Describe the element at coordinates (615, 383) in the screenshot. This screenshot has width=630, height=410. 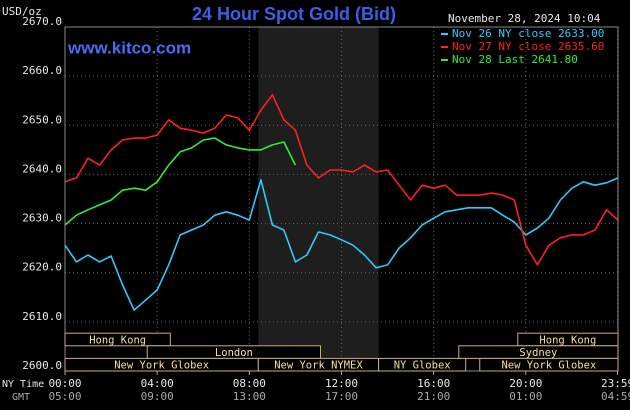
I see `x-tick-label: 23:59` at that location.